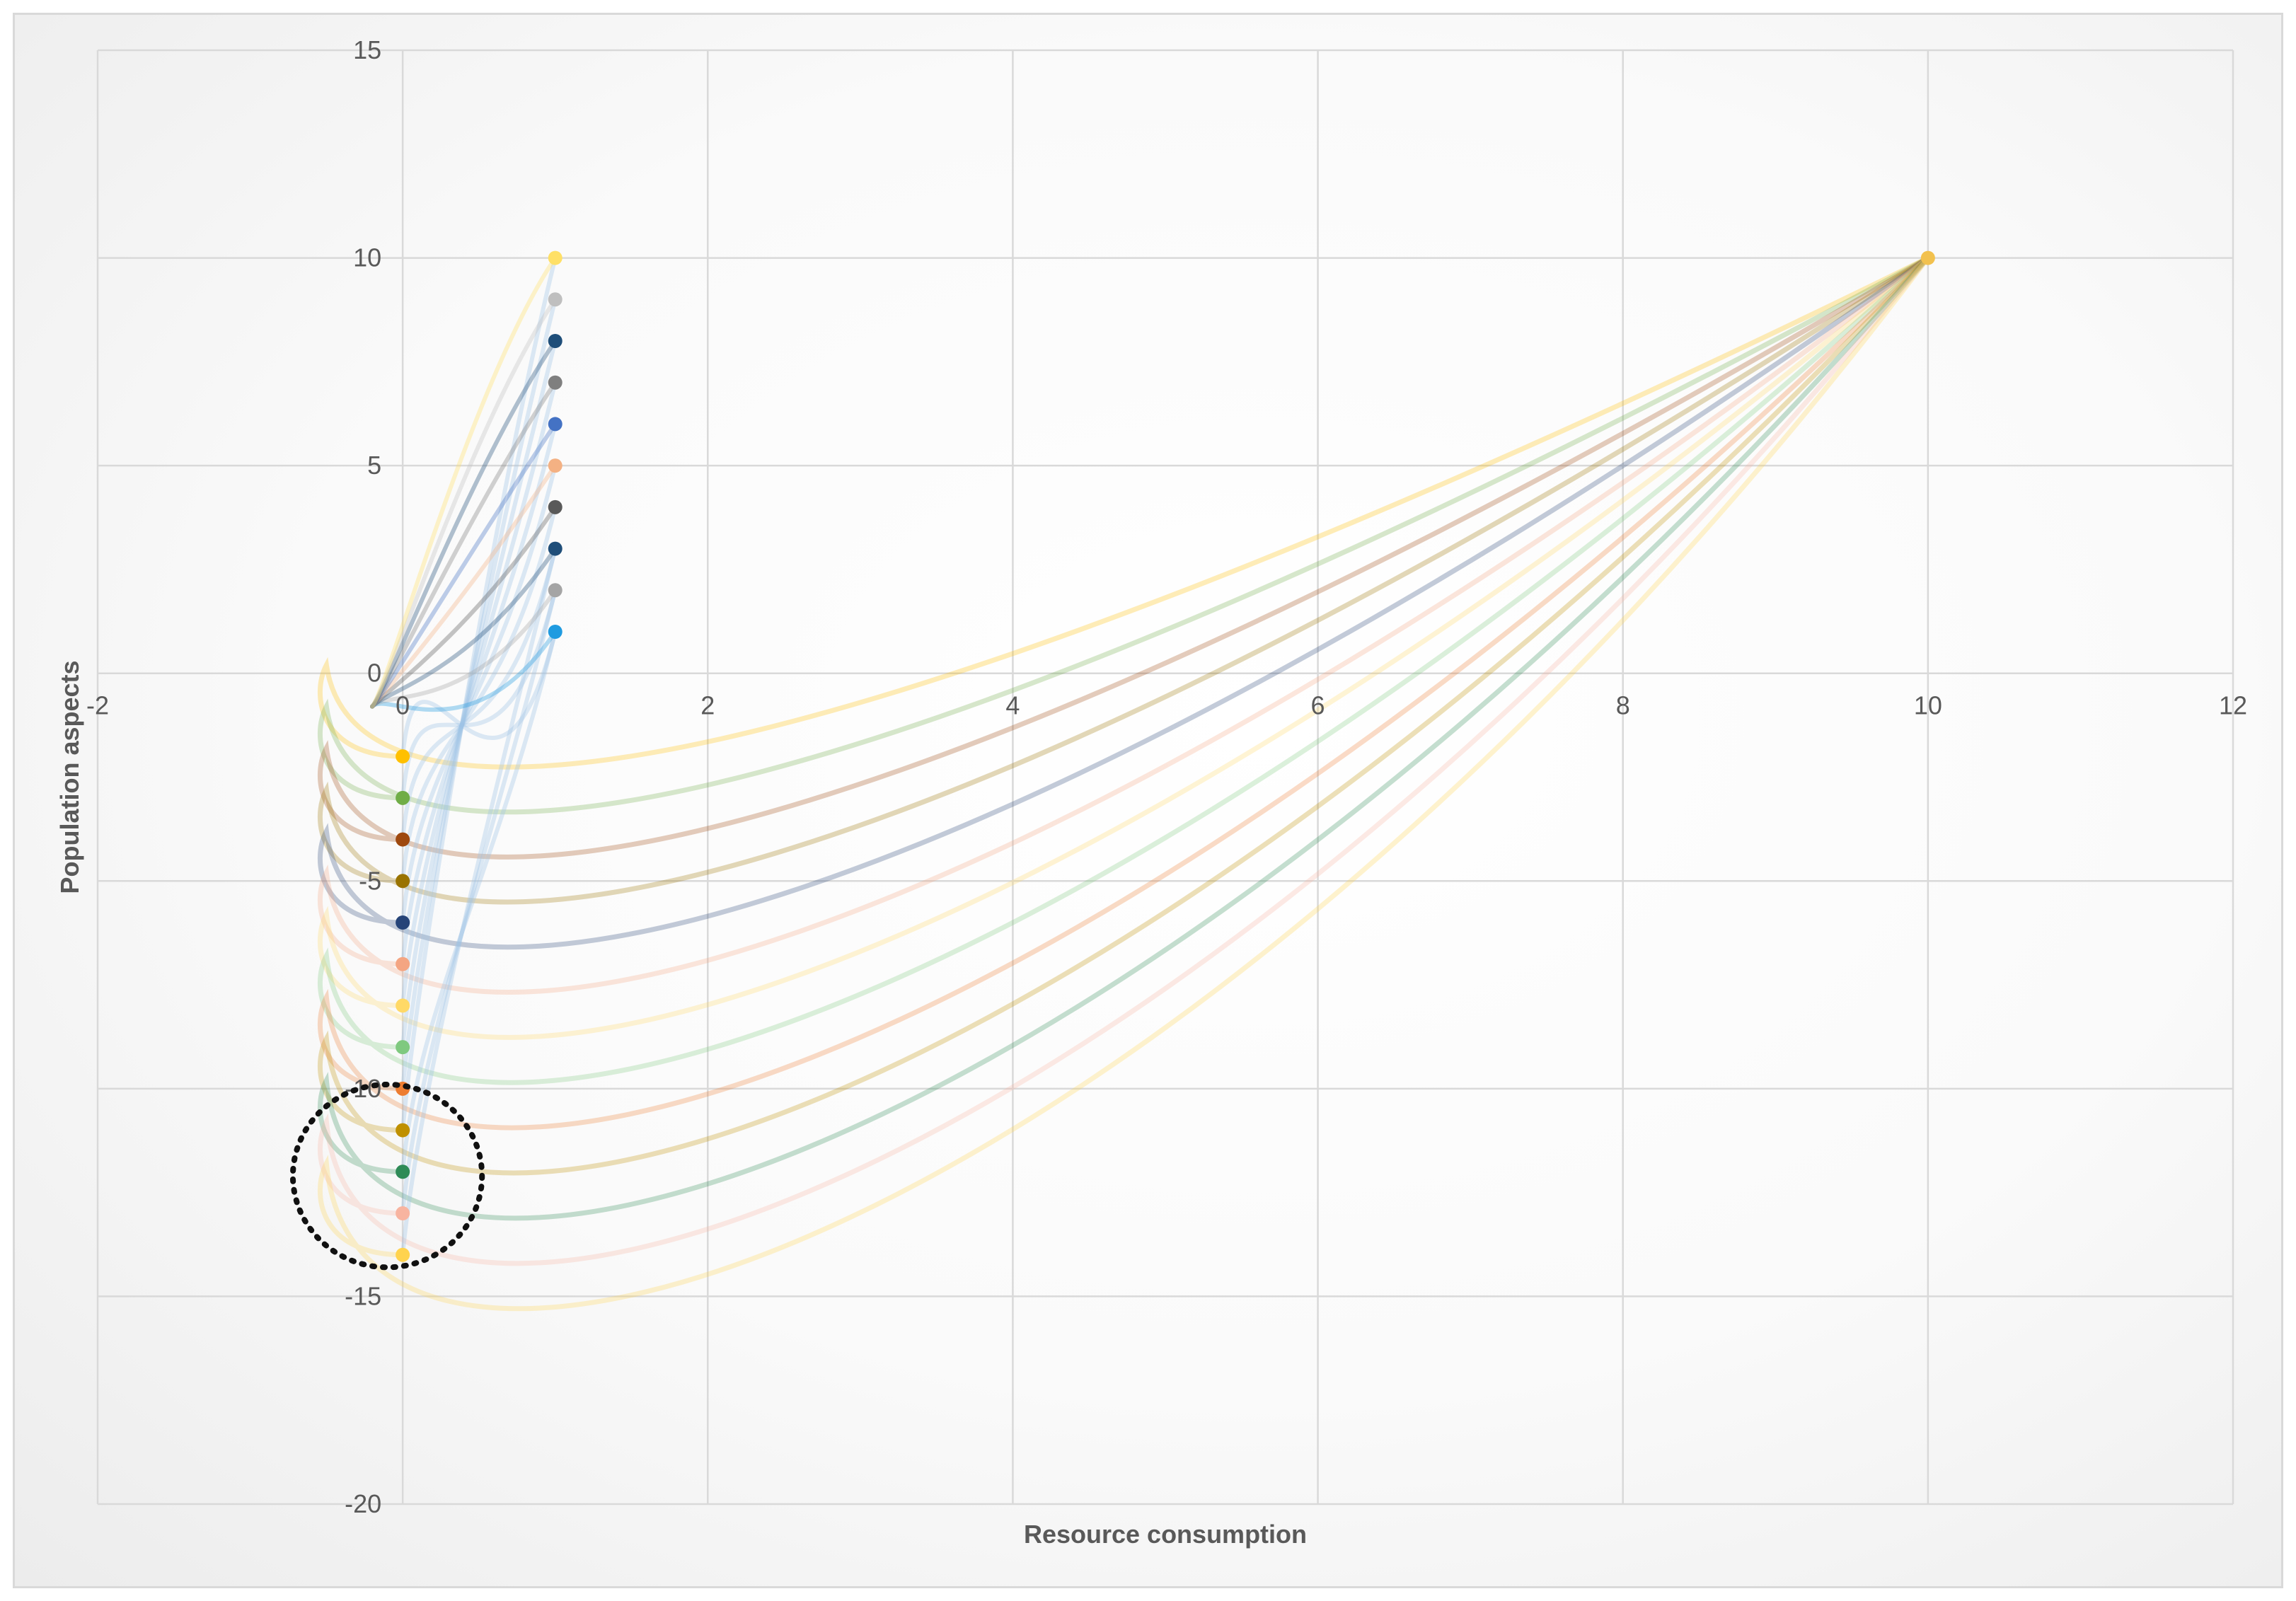 The image size is (2296, 1601). What do you see at coordinates (1927, 257) in the screenshot?
I see `point-common` at bounding box center [1927, 257].